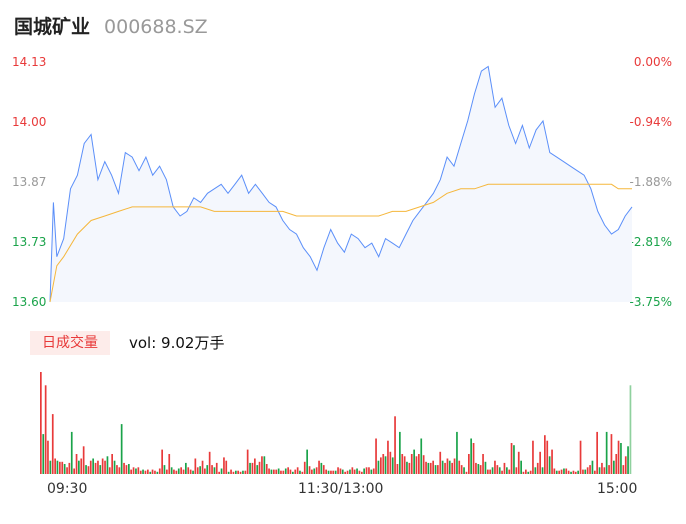 The image size is (686, 524). I want to click on stock-code: 000688.SZ, so click(156, 27).